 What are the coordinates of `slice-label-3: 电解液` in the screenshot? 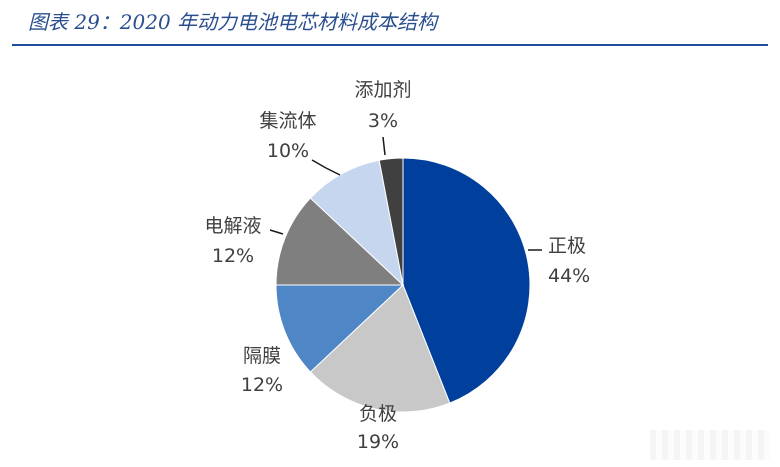 It's located at (232, 226).